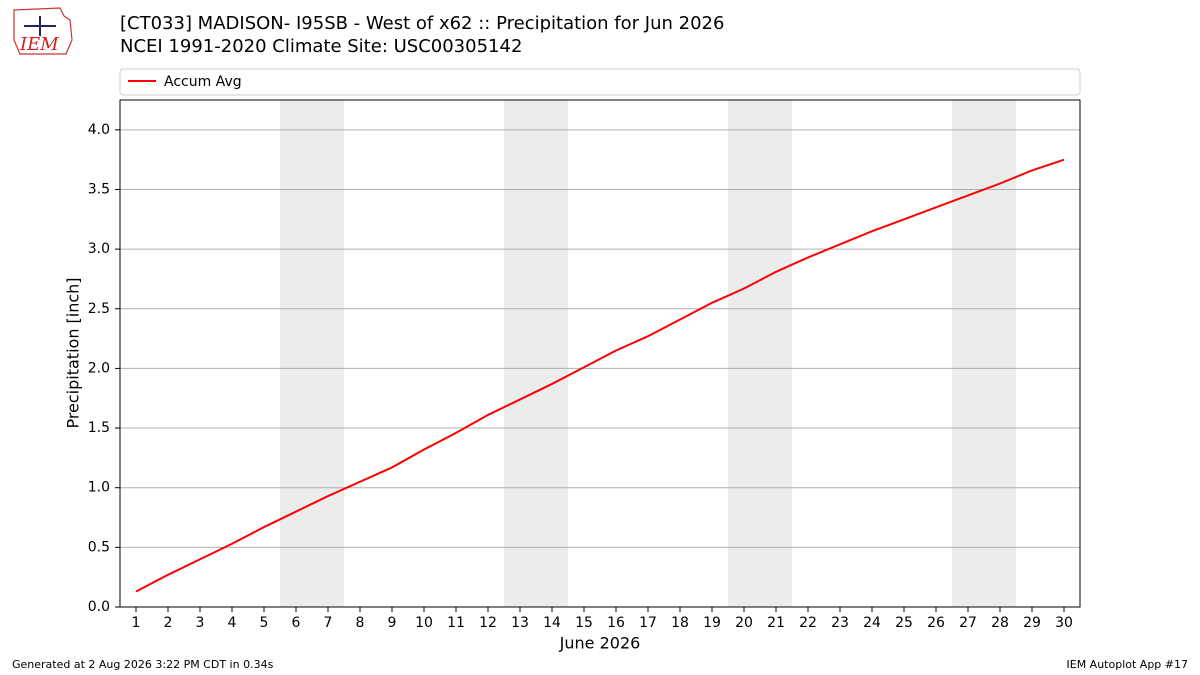 The width and height of the screenshot is (1200, 675). Describe the element at coordinates (552, 623) in the screenshot. I see `x-tick-label: 14` at that location.